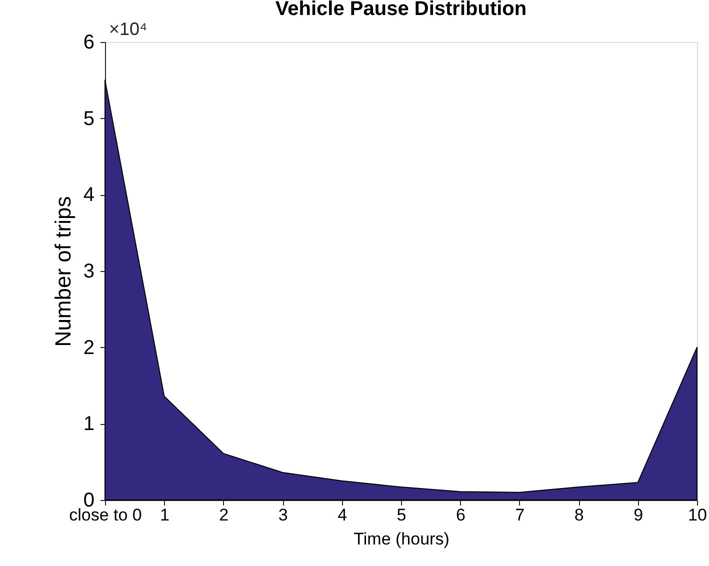  Describe the element at coordinates (88, 347) in the screenshot. I see `y-tick-label: 2` at that location.